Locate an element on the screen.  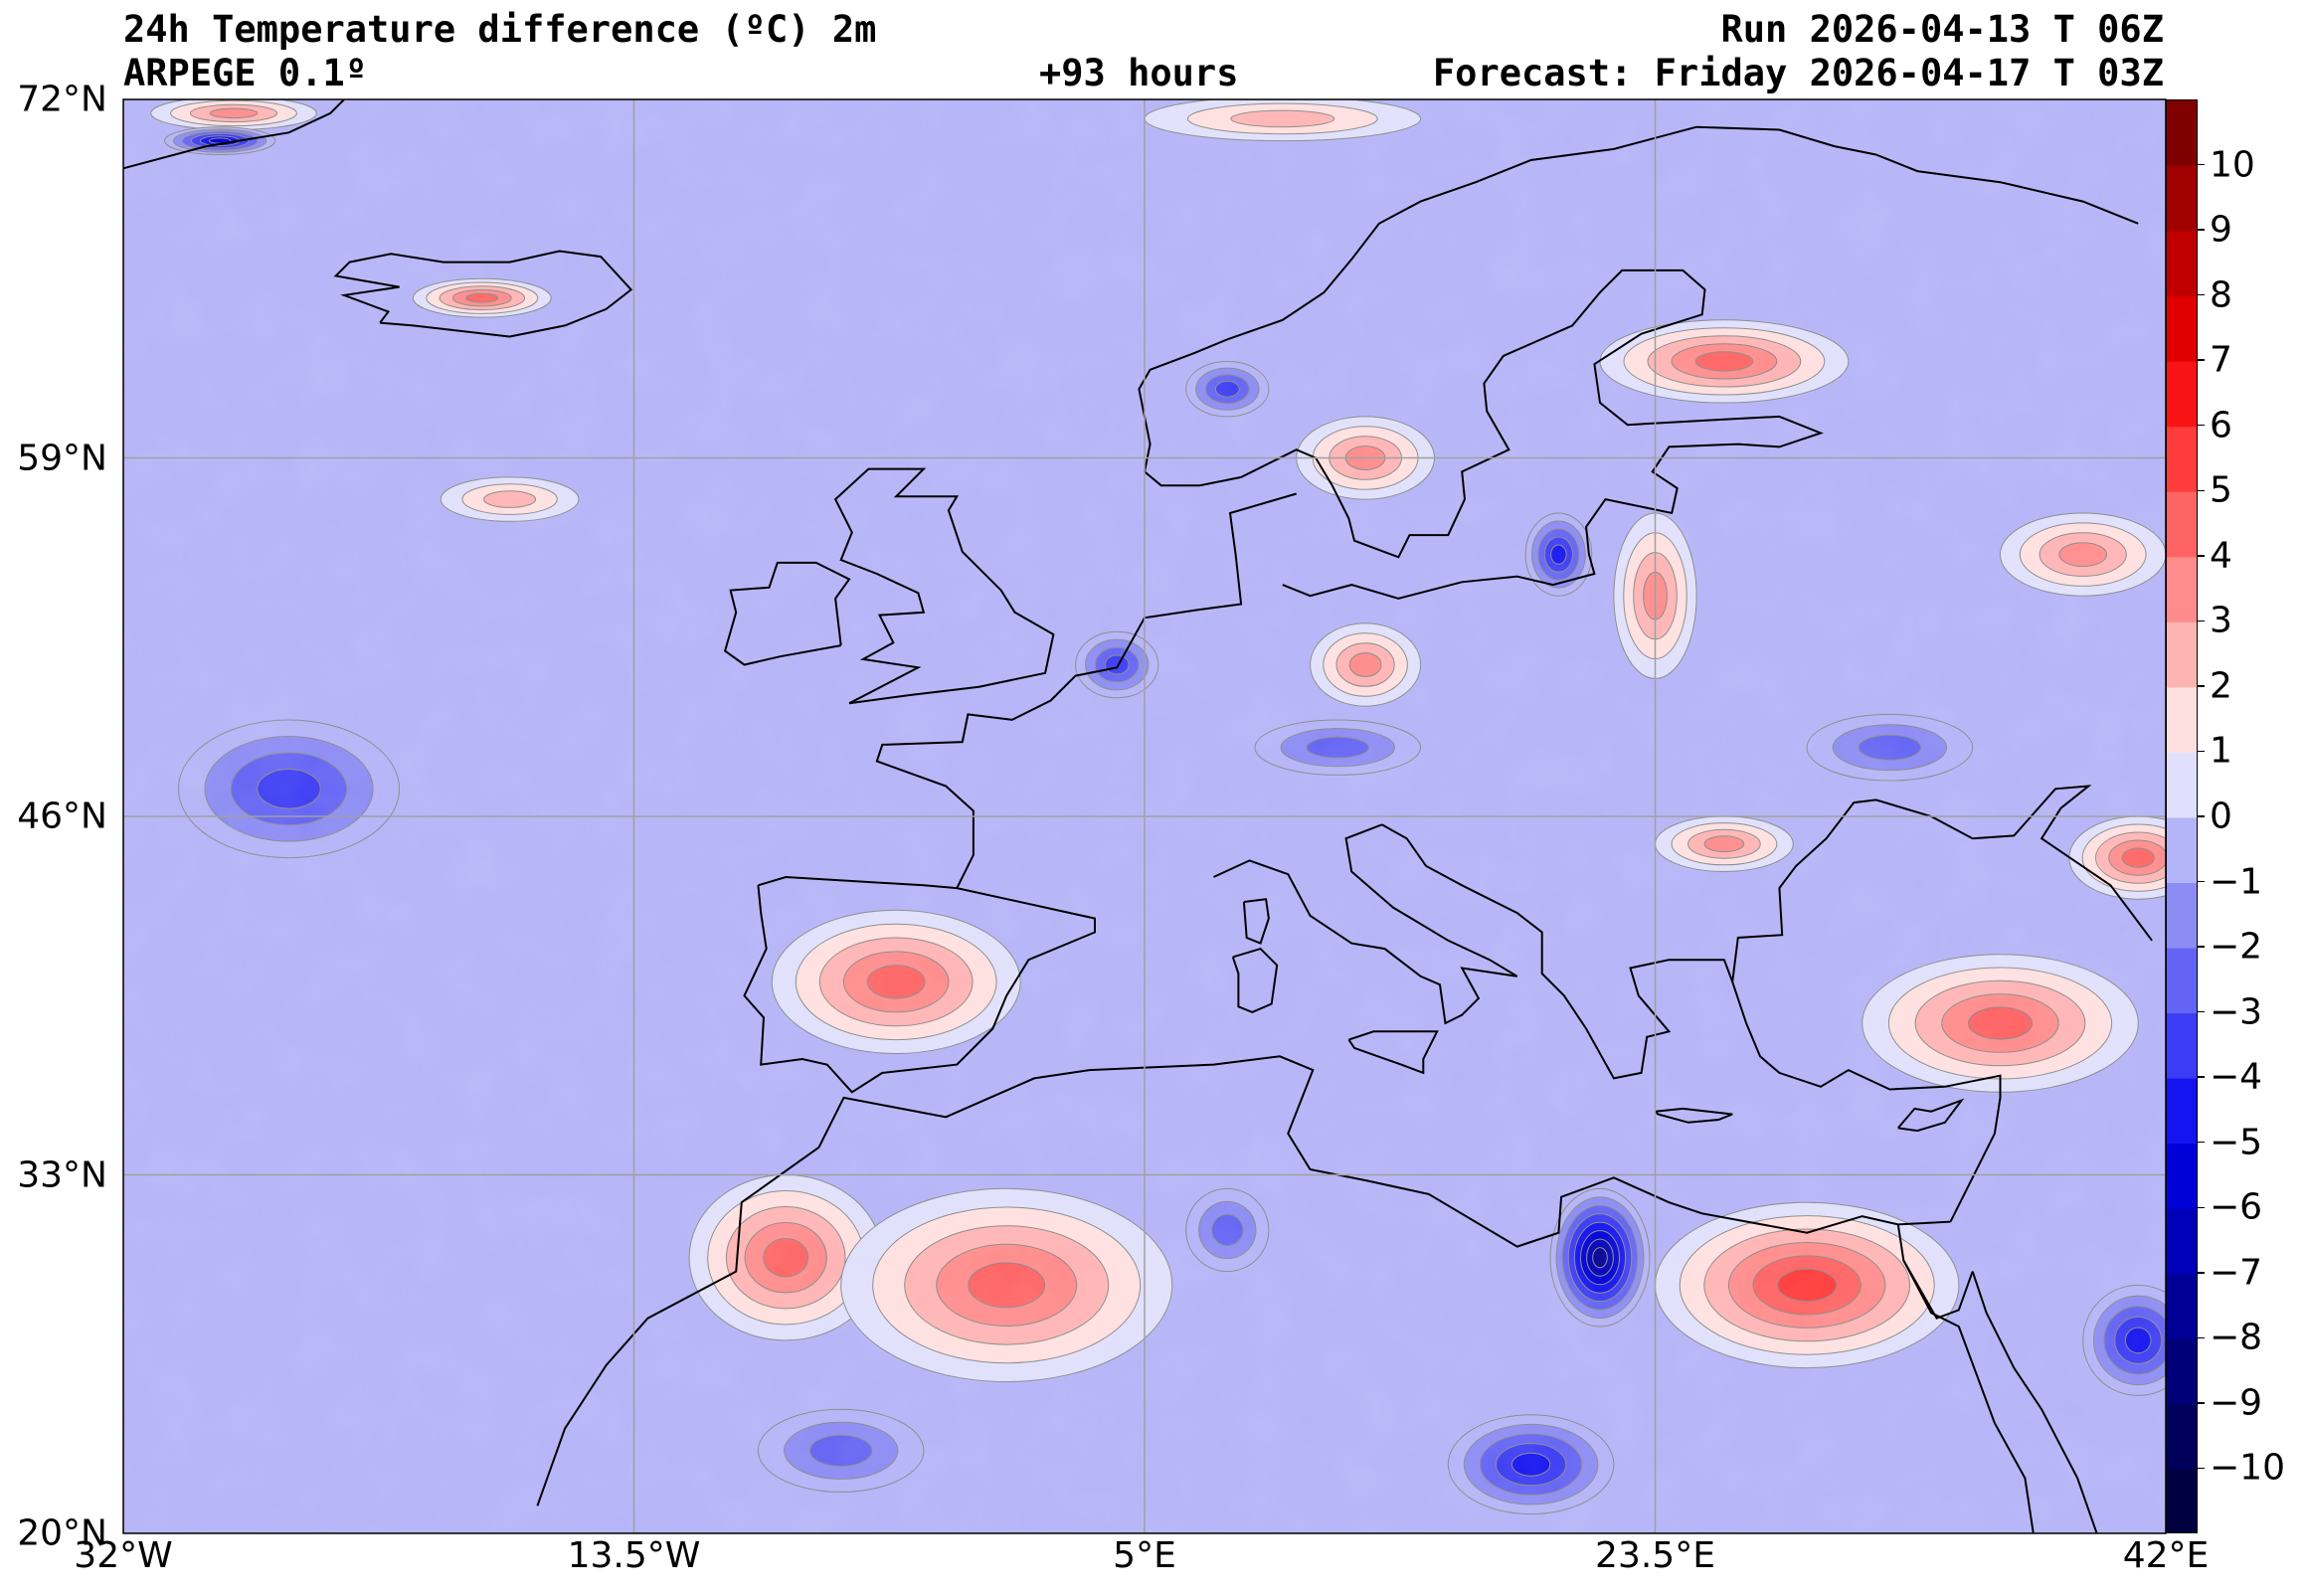
crete-coast is located at coordinates (1693, 1116).